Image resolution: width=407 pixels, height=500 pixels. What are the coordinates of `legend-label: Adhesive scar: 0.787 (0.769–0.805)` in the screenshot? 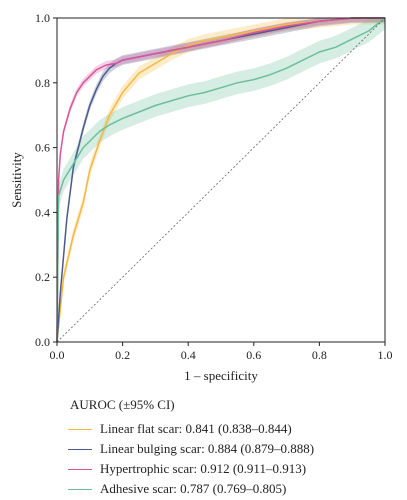 It's located at (193, 488).